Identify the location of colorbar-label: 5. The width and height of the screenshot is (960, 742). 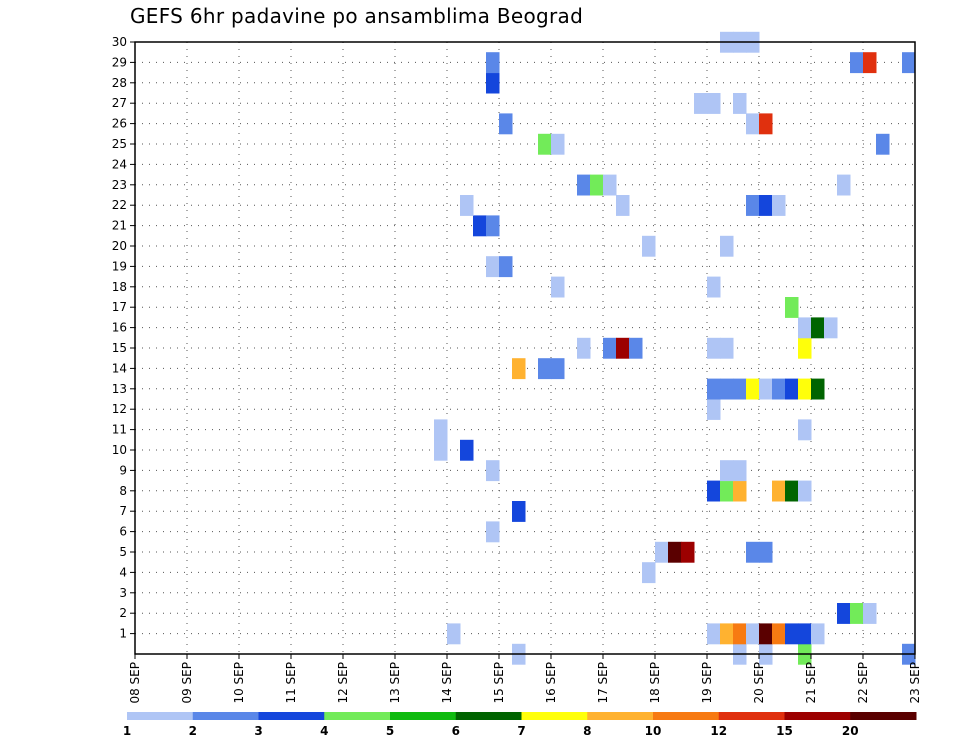
(390, 731).